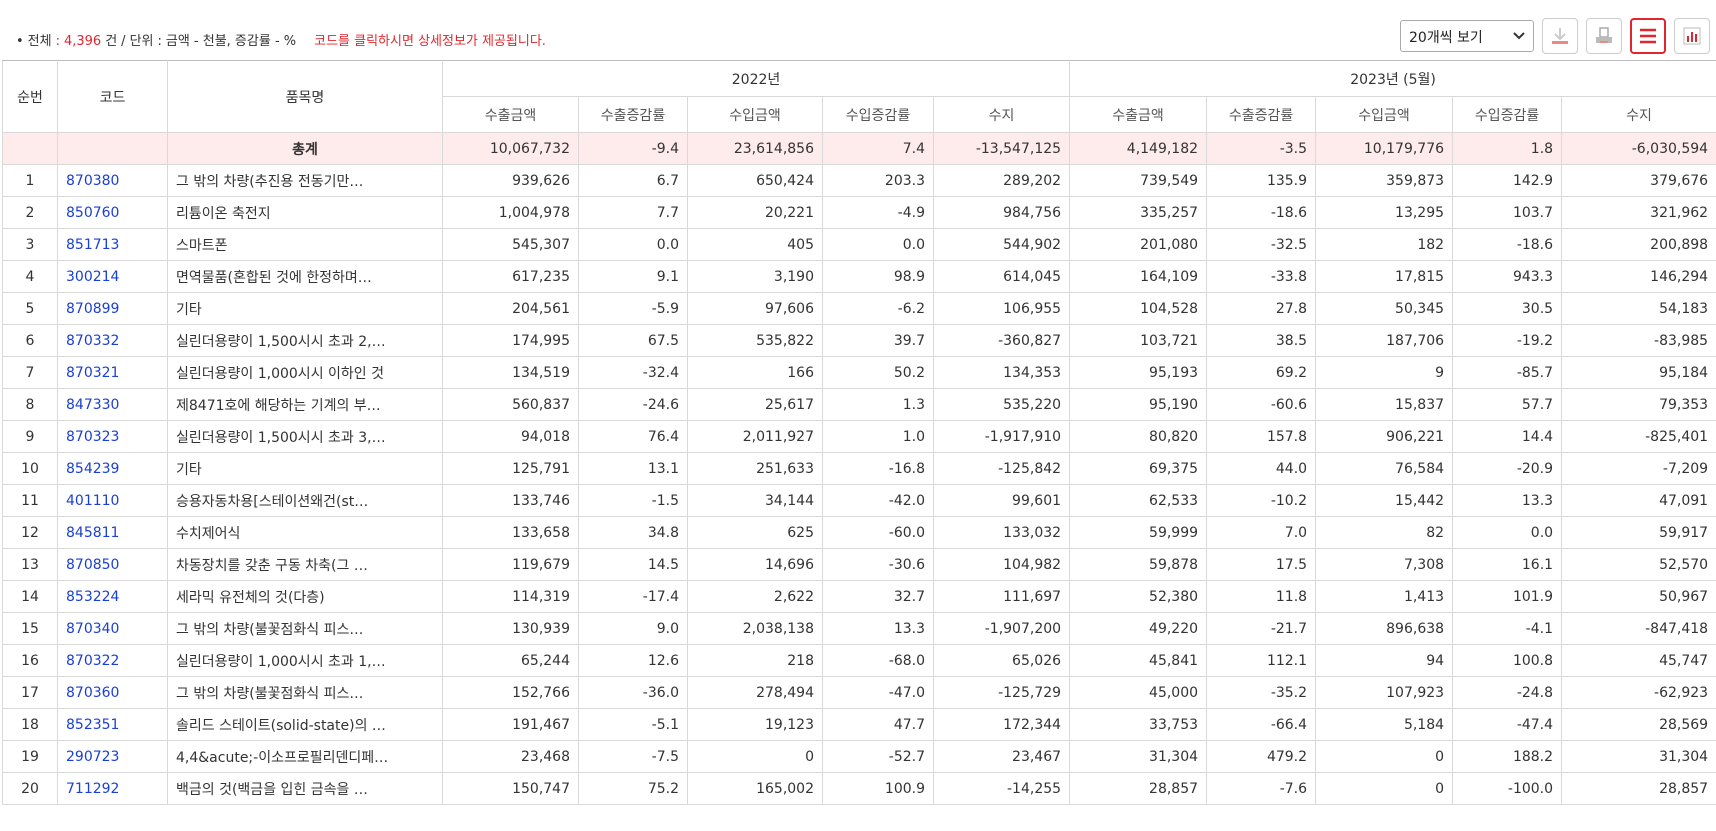 This screenshot has width=1716, height=831. I want to click on code-cell: 851713, so click(112, 244).